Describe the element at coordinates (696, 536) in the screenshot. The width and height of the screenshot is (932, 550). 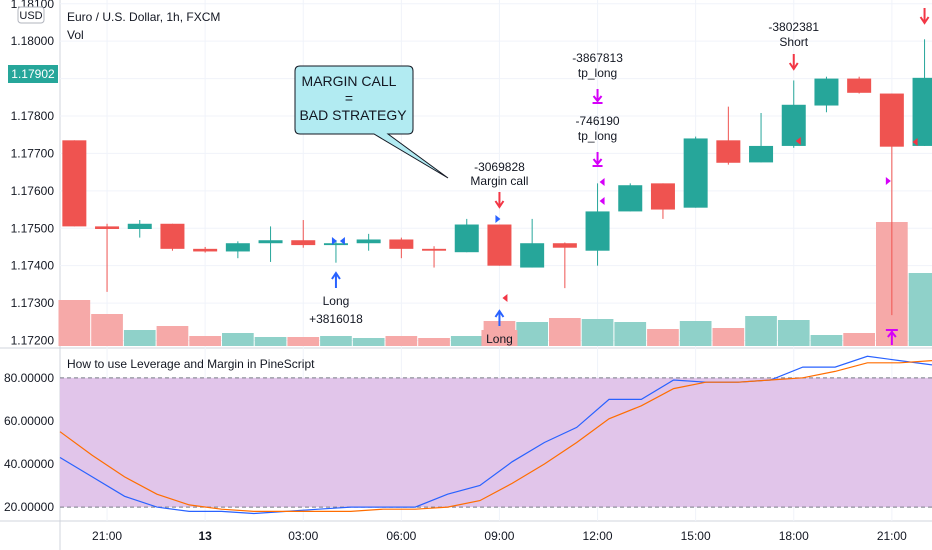
I see `time-tick-label: 15:00` at that location.